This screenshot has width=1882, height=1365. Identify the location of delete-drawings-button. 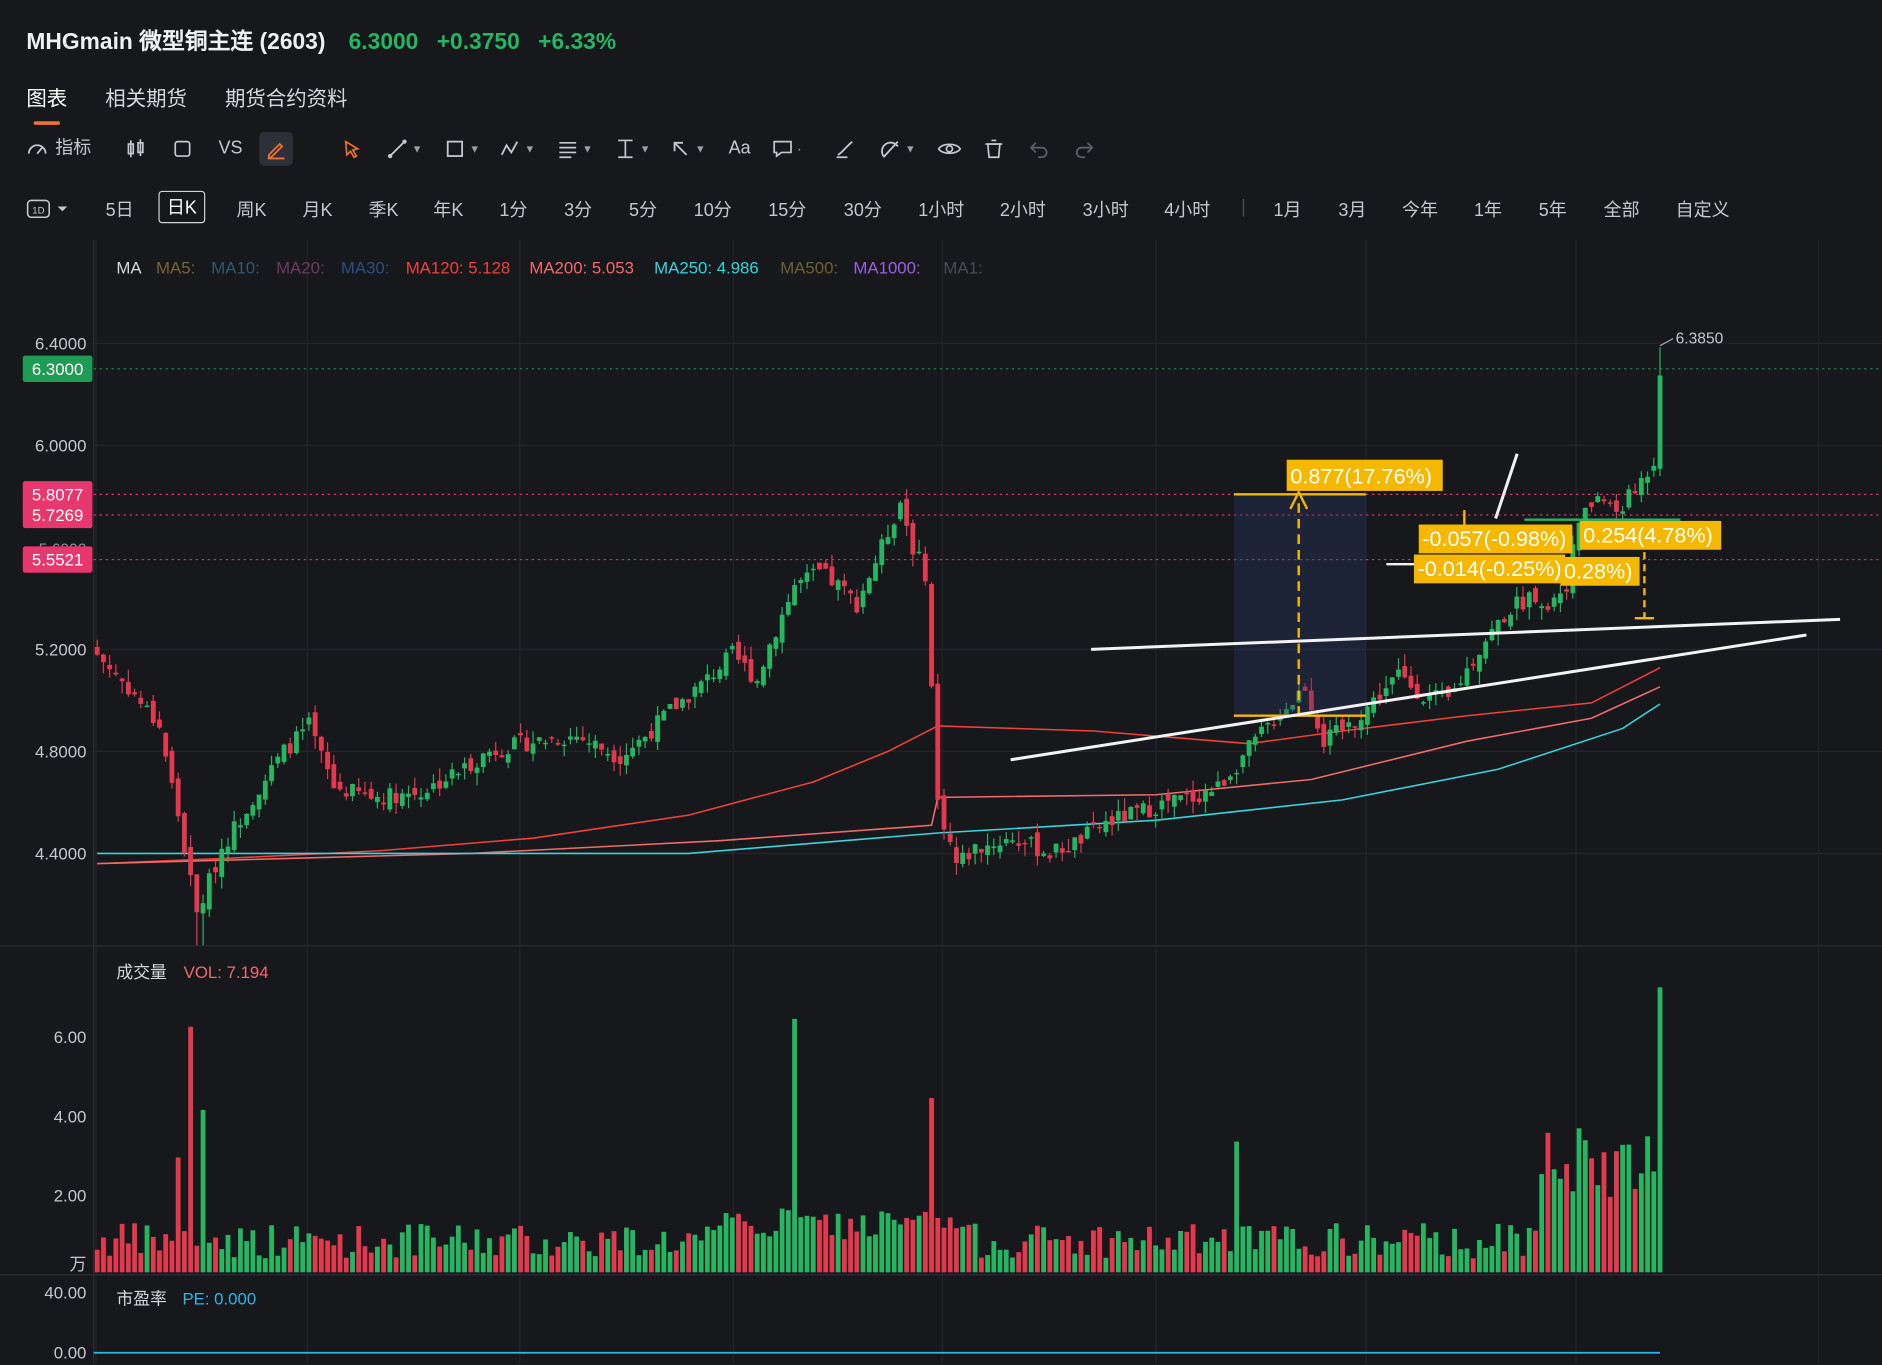
(994, 149).